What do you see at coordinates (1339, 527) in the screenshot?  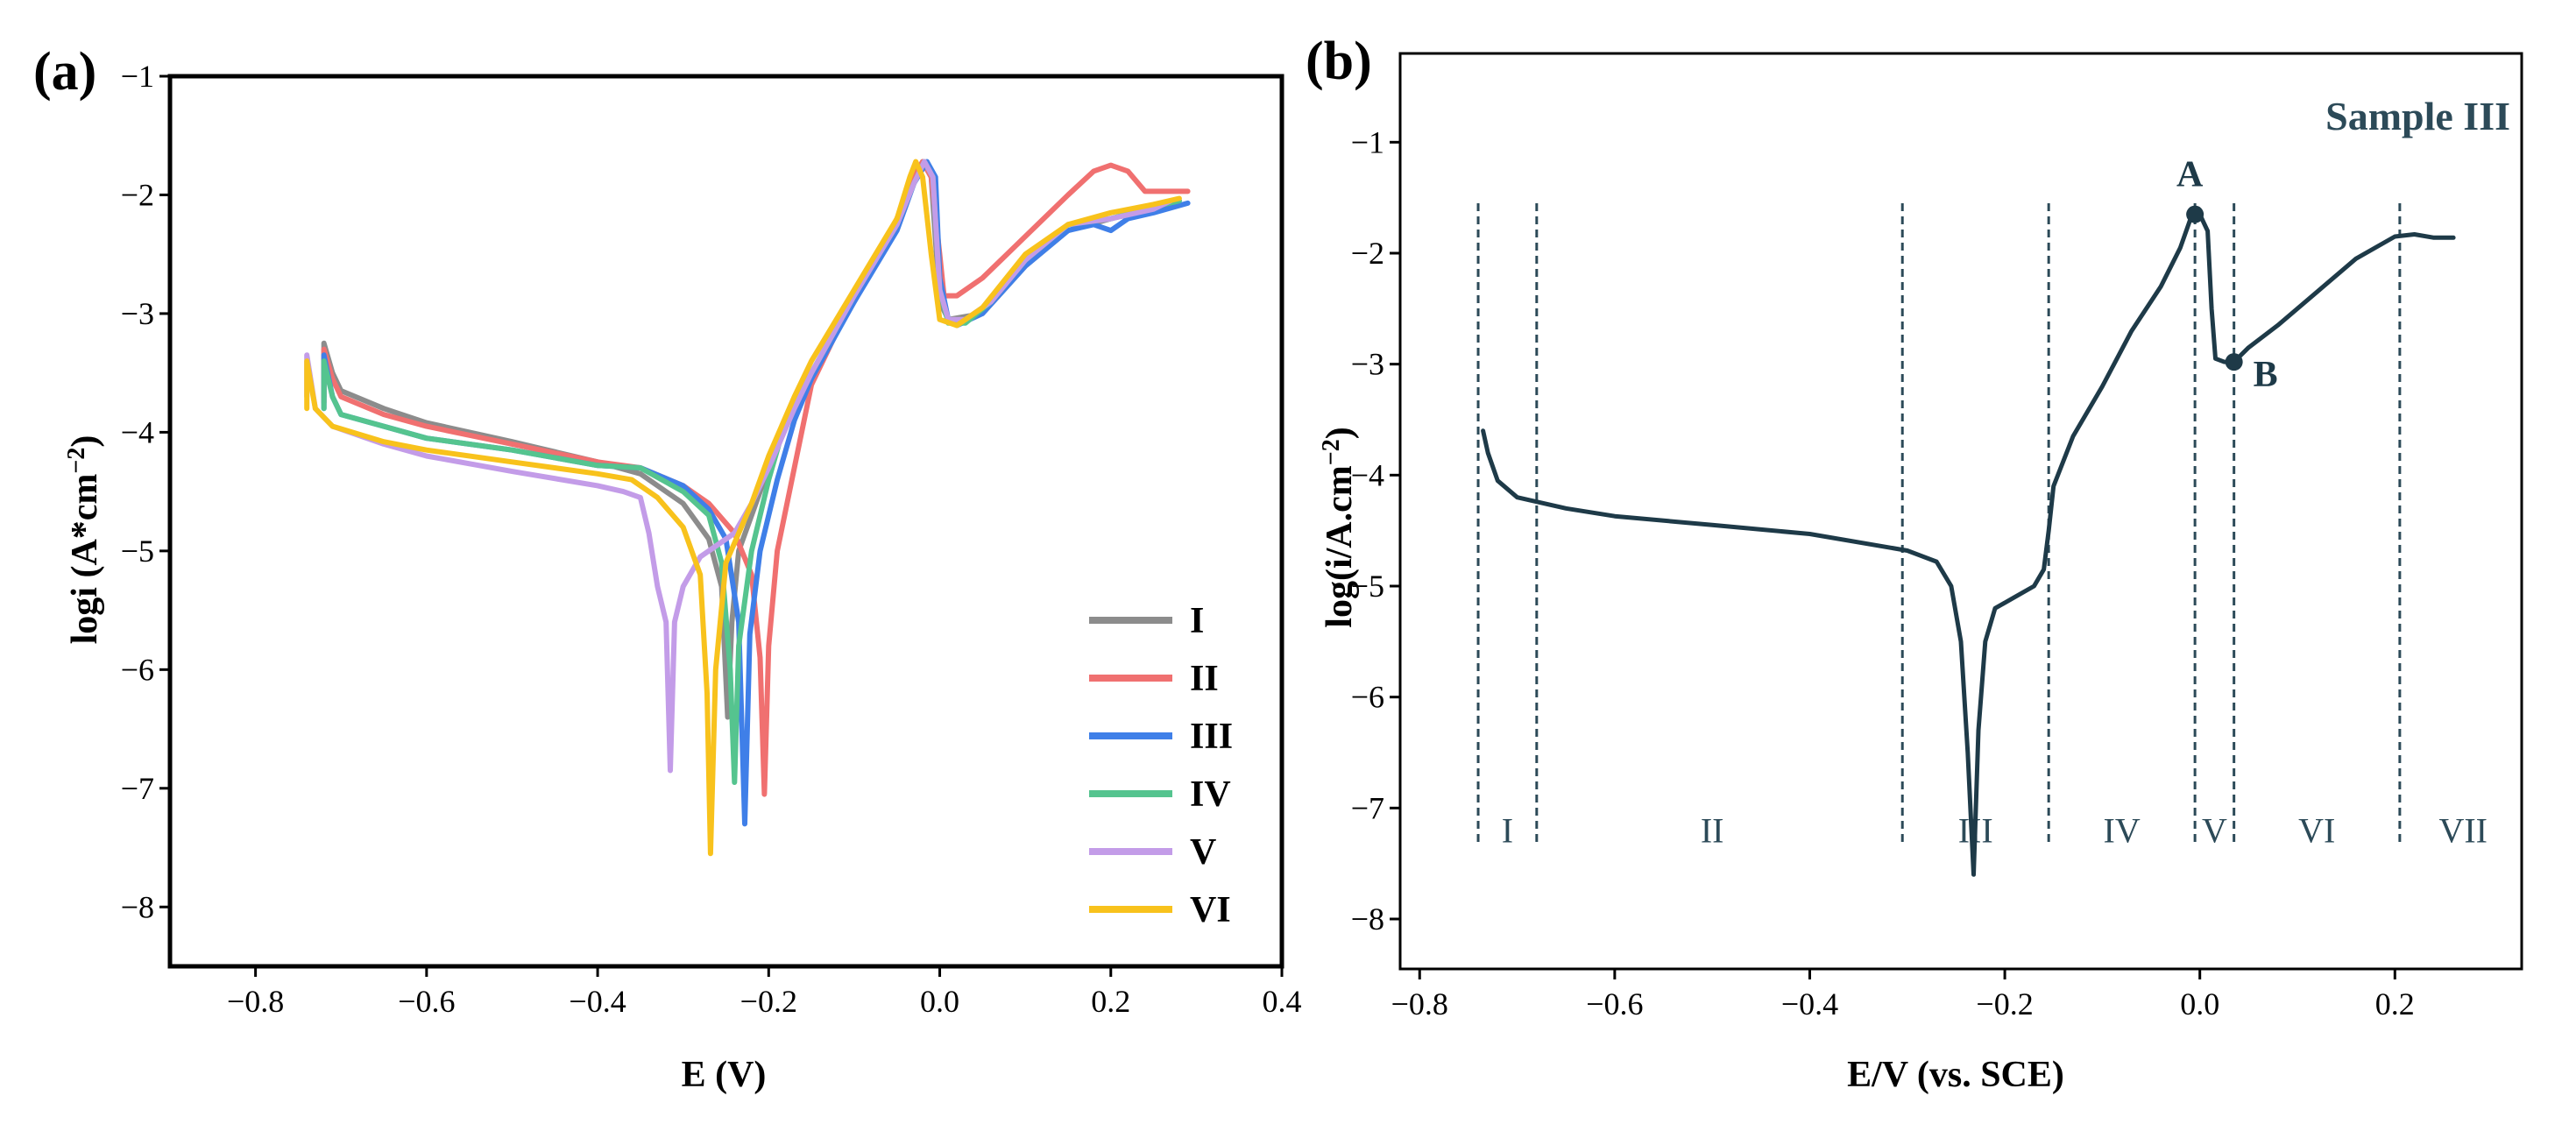 I see `panel-b-y-axis-title: log(i/A.cm−2)` at bounding box center [1339, 527].